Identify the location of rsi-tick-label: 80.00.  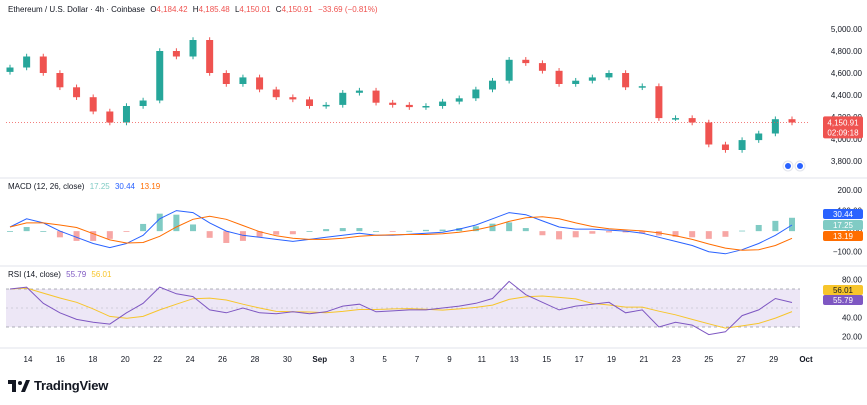
(852, 280).